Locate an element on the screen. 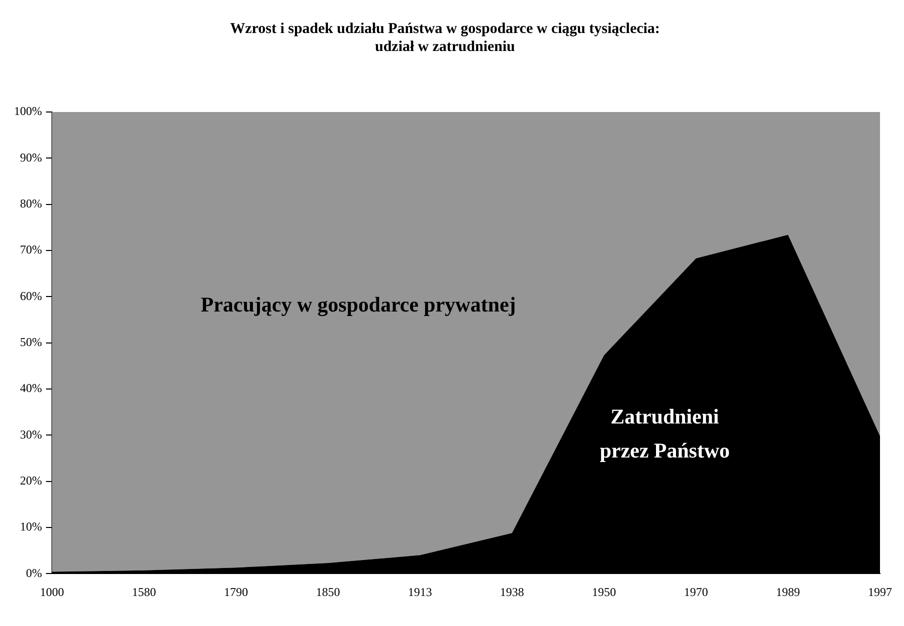 This screenshot has width=904, height=626. y-tick-label: 100% is located at coordinates (28, 111).